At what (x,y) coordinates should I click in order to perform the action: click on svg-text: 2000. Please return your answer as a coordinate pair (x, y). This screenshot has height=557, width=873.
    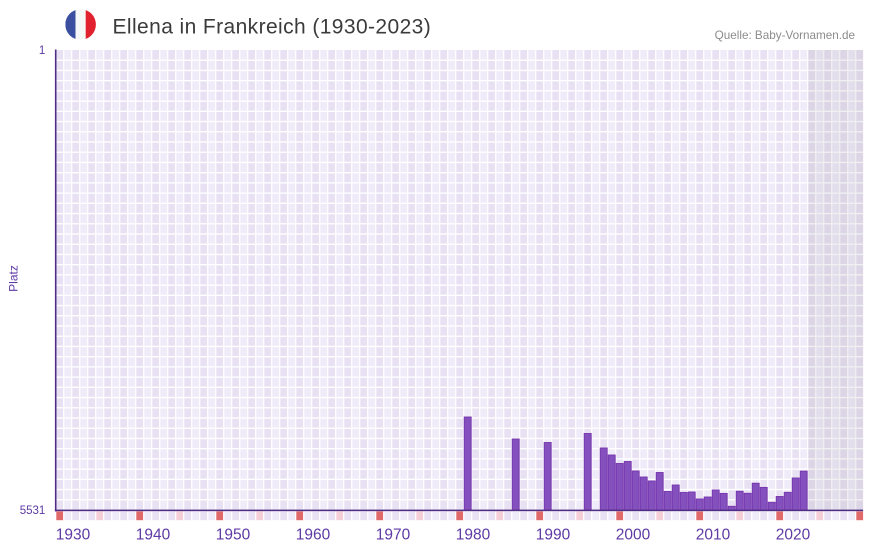
    Looking at the image, I should click on (633, 535).